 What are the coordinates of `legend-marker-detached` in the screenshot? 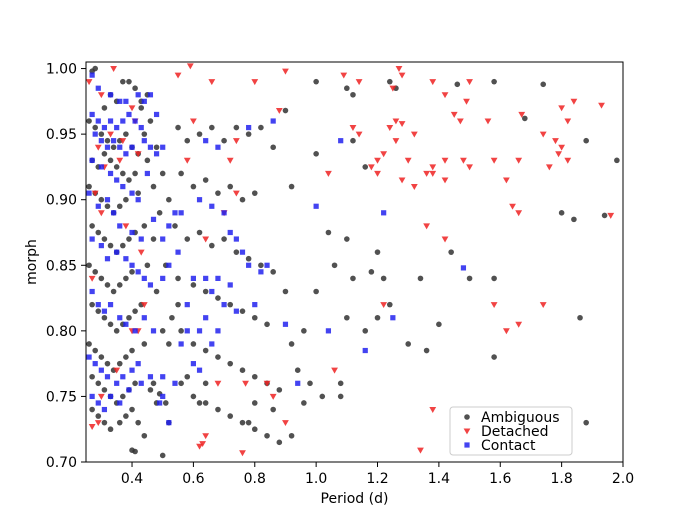 It's located at (467, 431).